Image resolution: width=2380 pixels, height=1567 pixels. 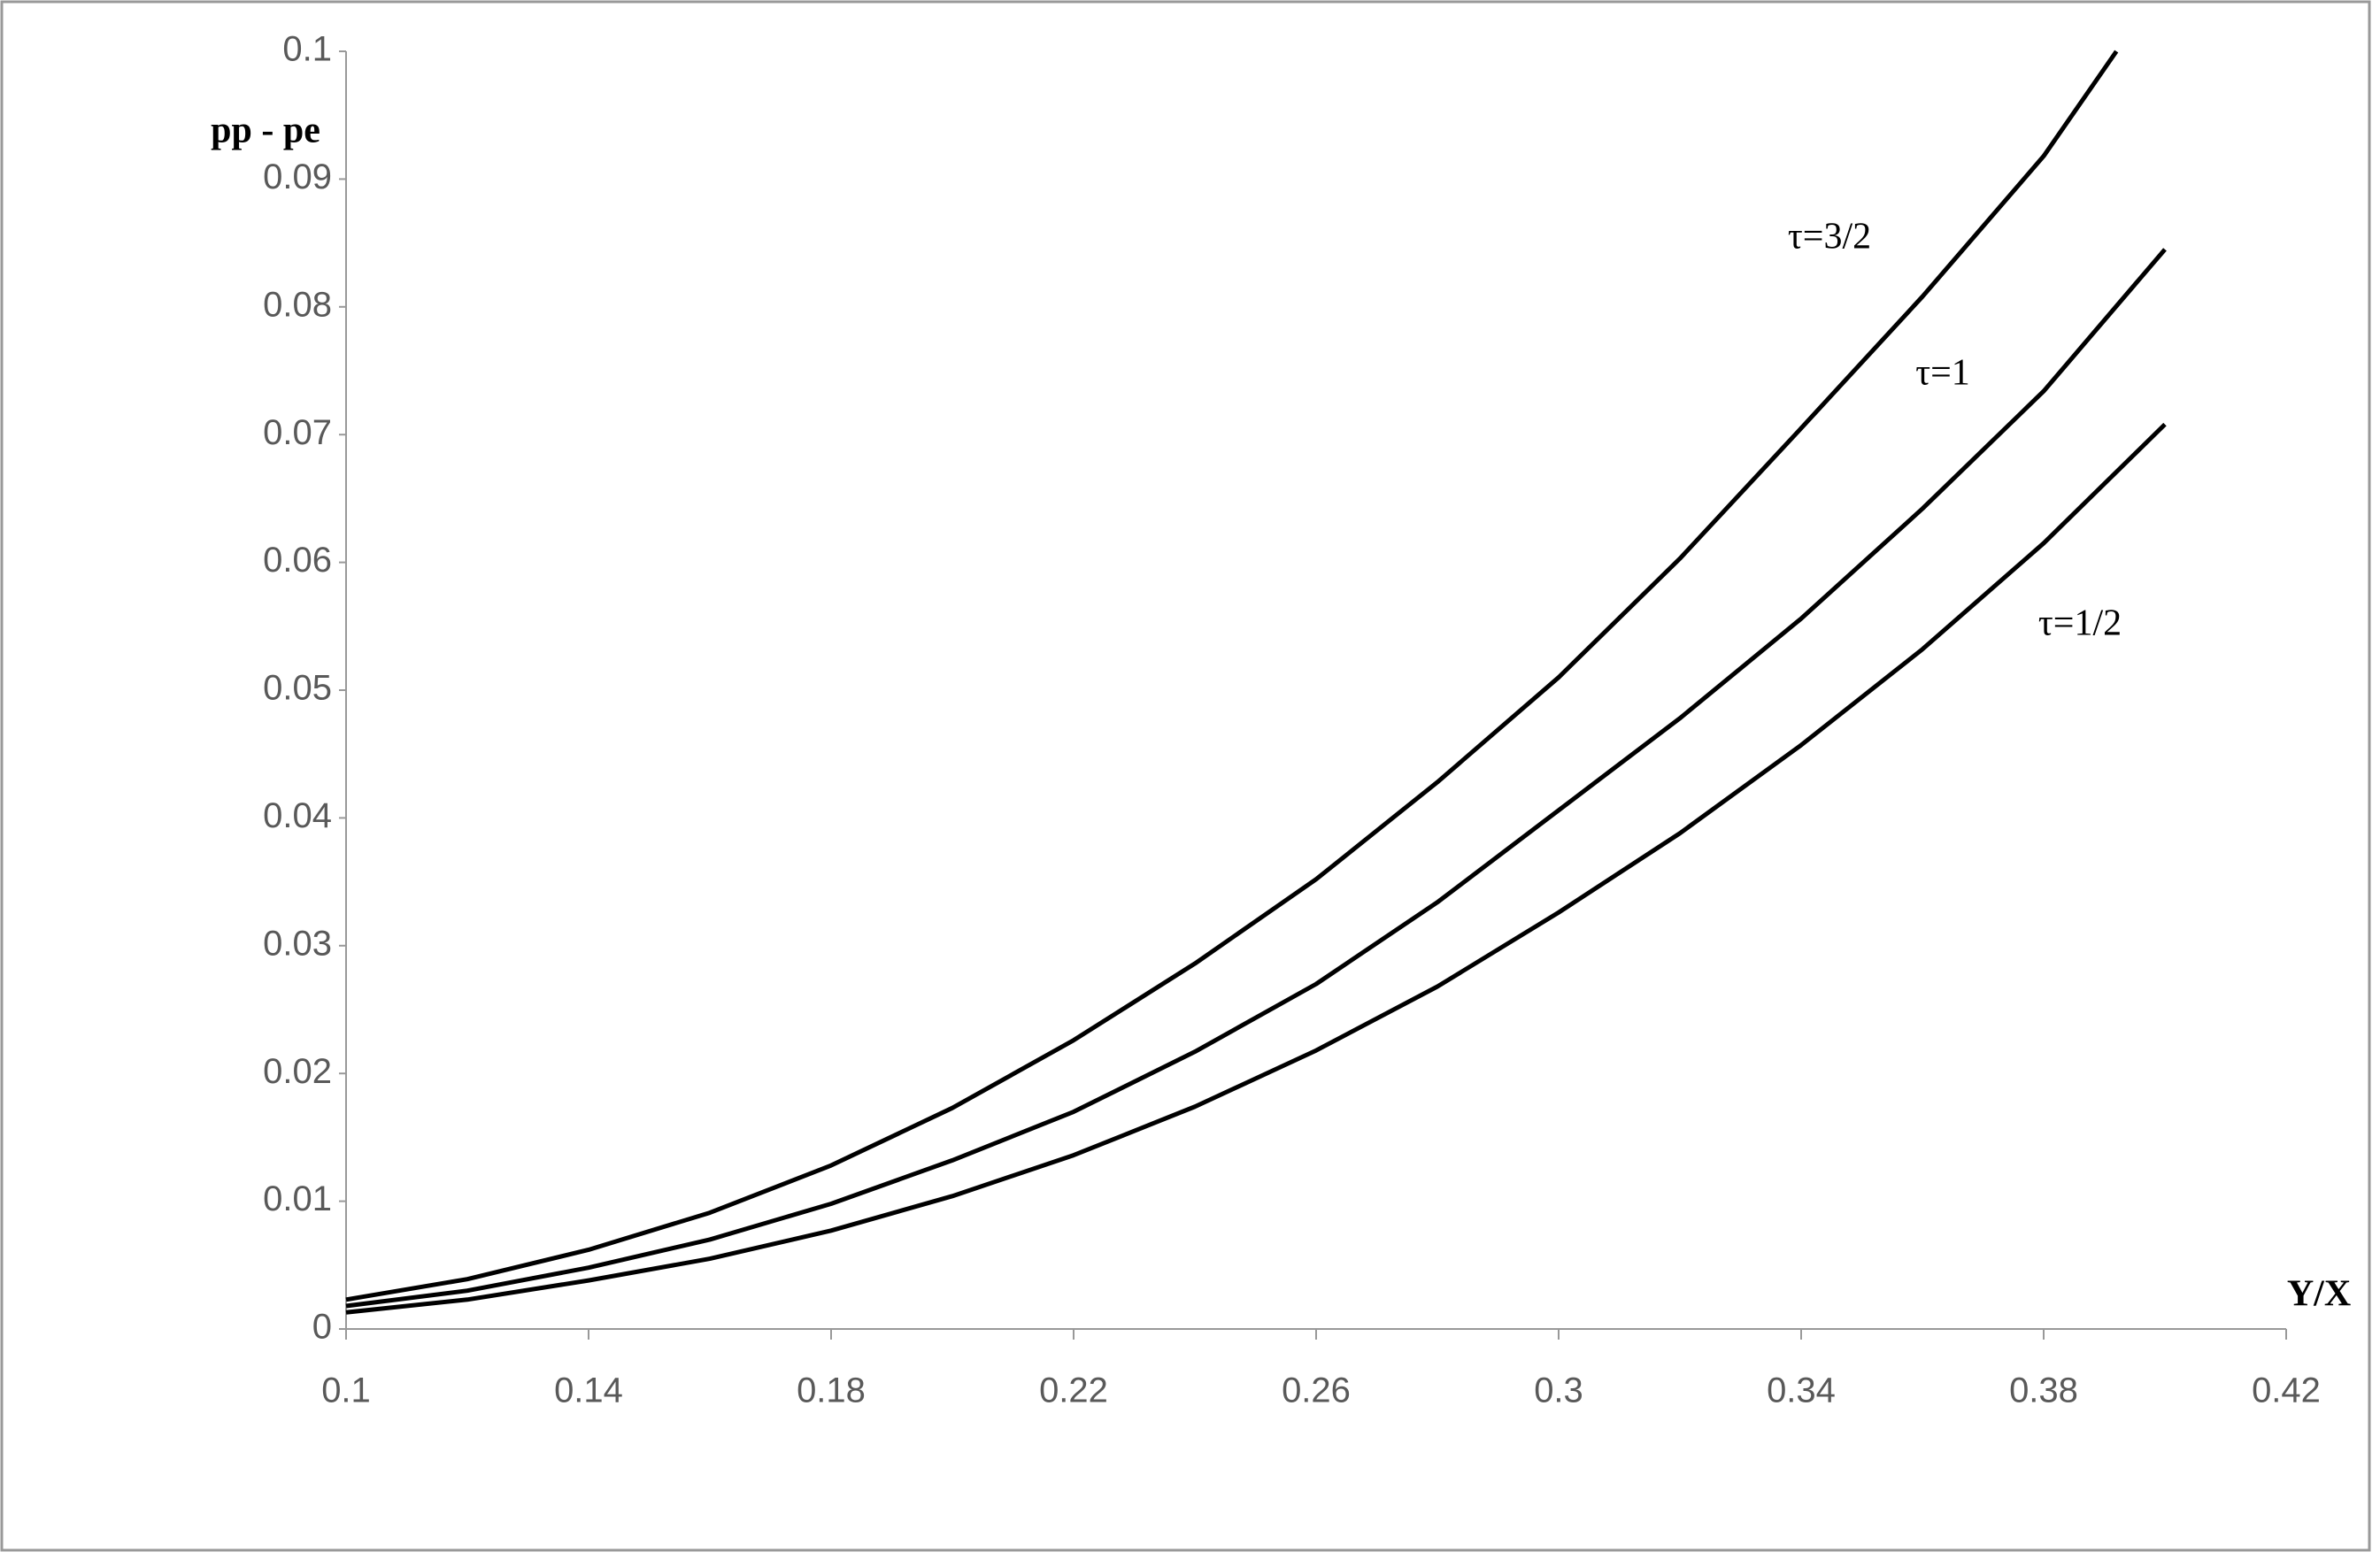 What do you see at coordinates (297, 815) in the screenshot?
I see `y-tick-label: 0.04` at bounding box center [297, 815].